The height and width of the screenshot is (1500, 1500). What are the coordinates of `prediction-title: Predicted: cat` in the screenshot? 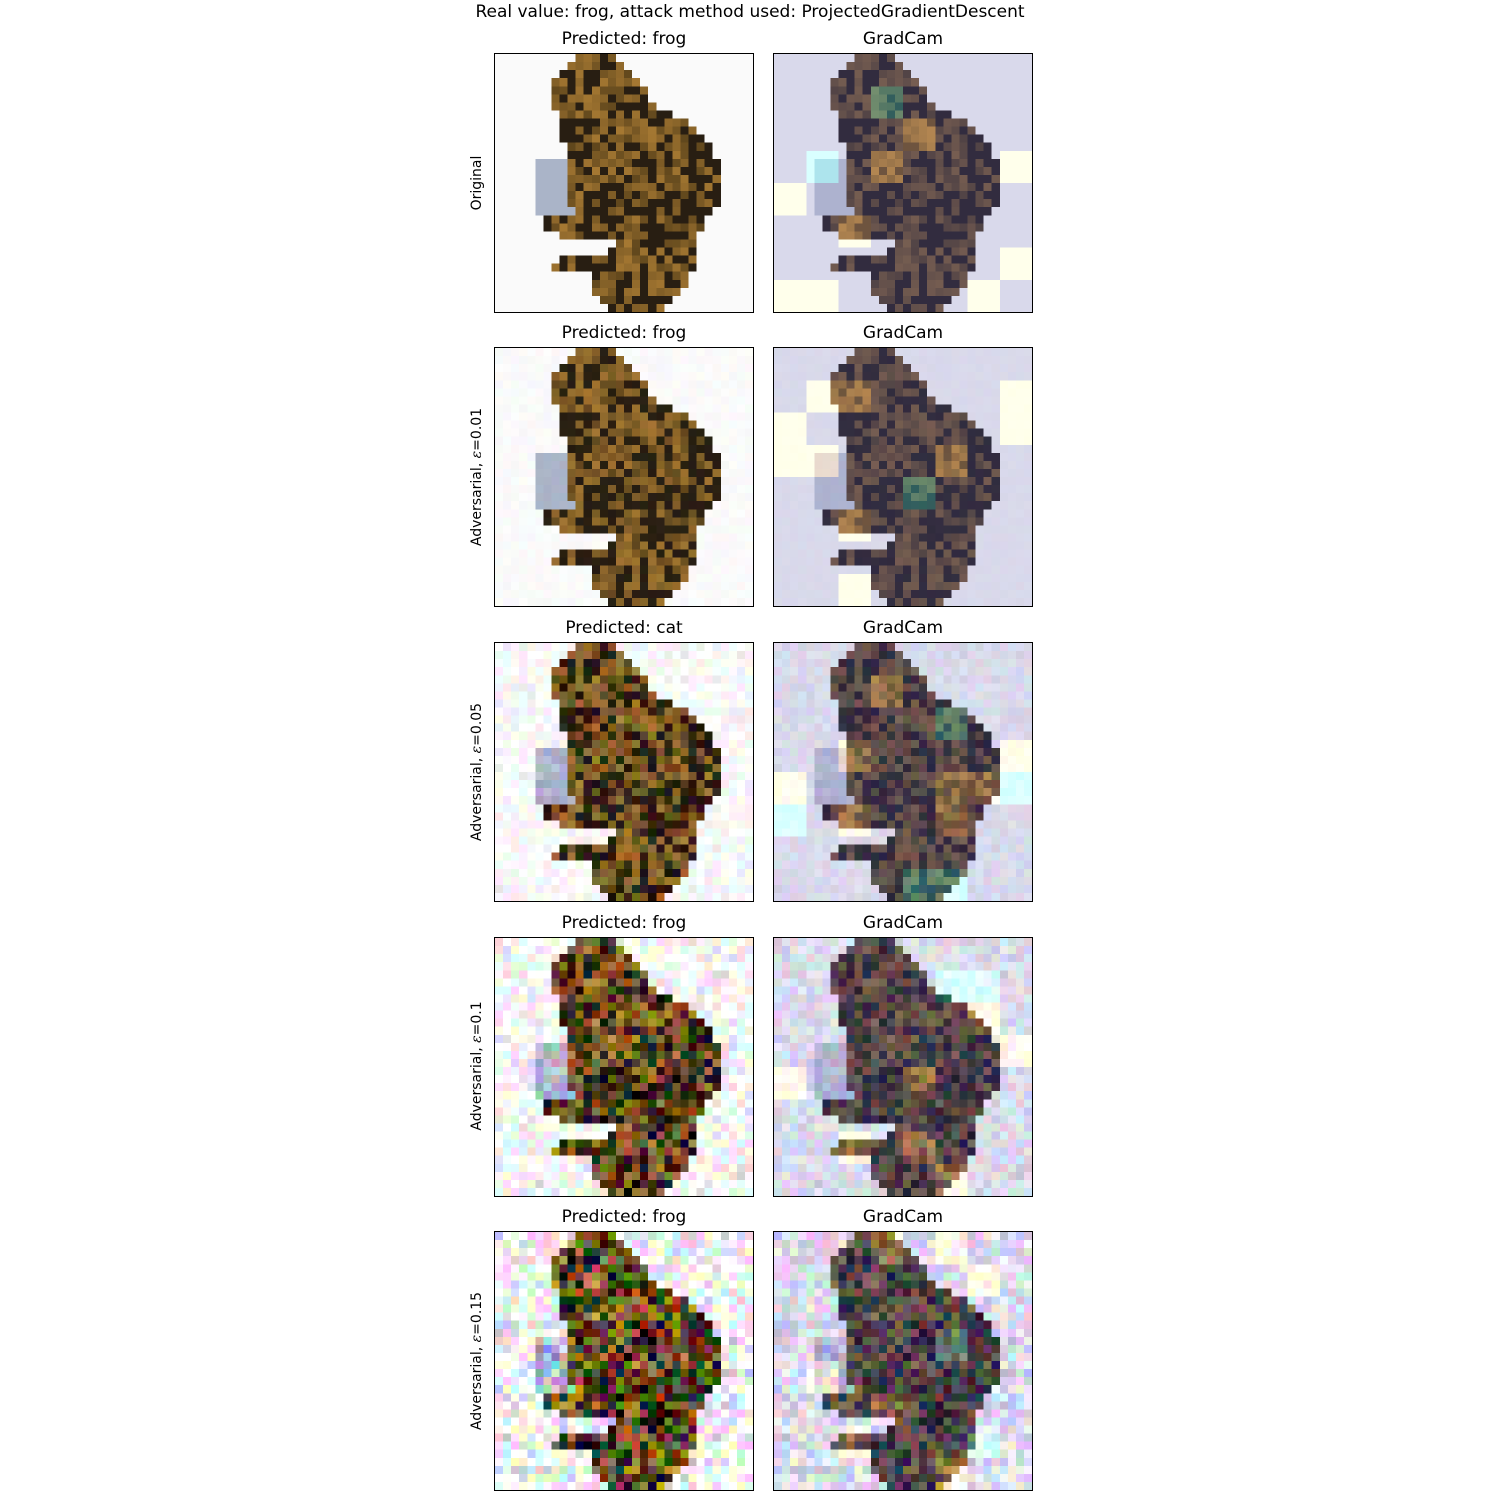 It's located at (624, 628).